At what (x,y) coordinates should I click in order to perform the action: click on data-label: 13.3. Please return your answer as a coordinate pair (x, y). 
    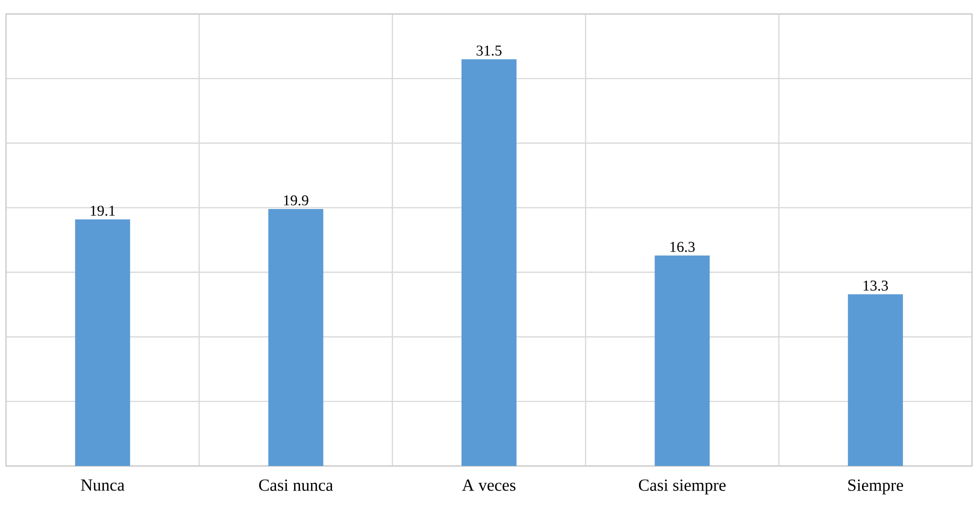
    Looking at the image, I should click on (876, 285).